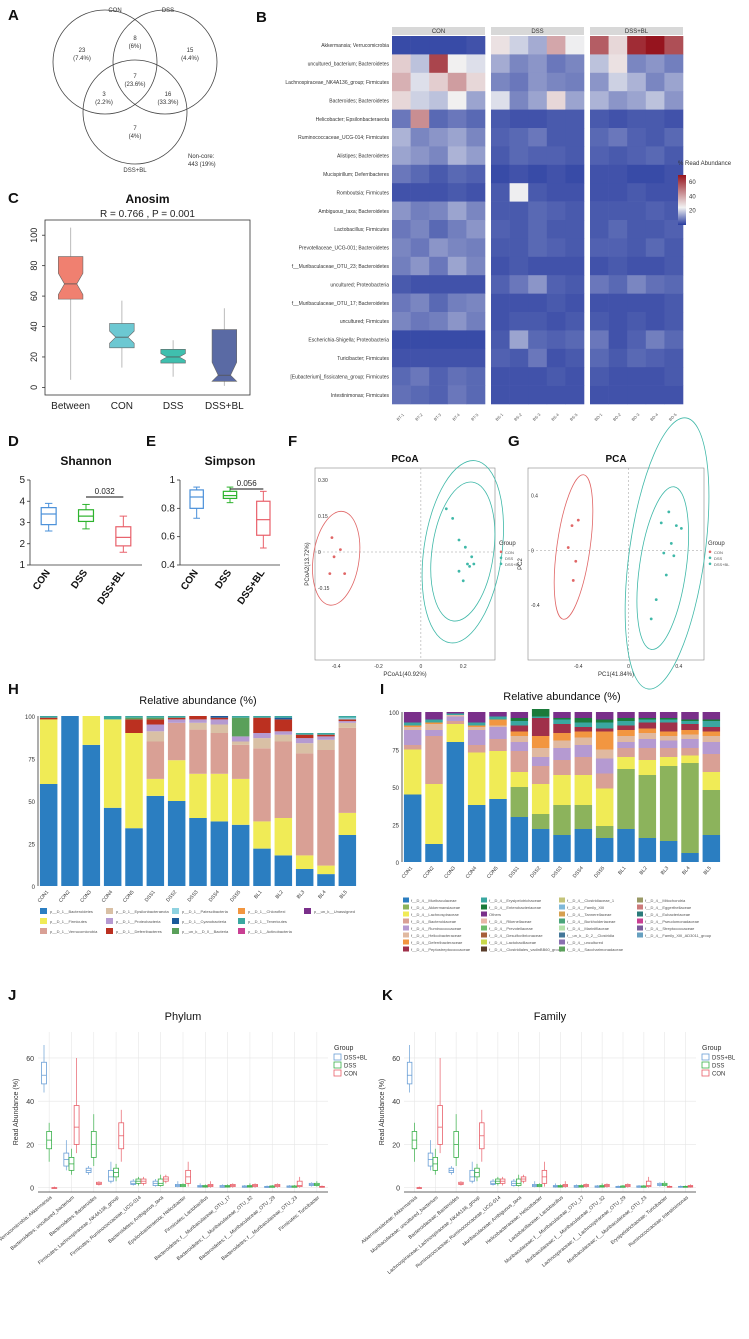 This screenshot has width=749, height=1339. What do you see at coordinates (183, 1017) in the screenshot?
I see `chart-title: Phylum` at bounding box center [183, 1017].